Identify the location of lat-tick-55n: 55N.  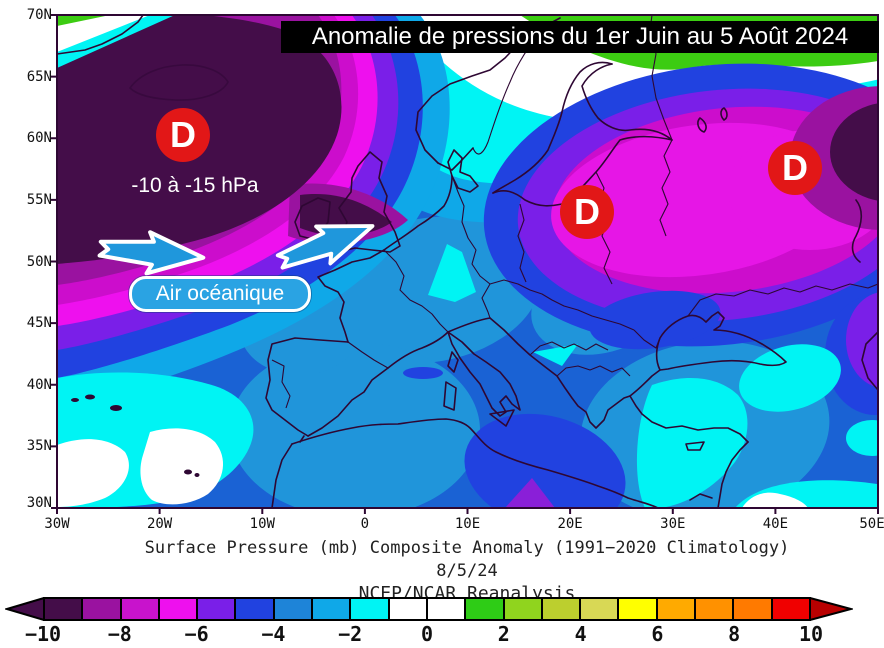
(39, 199).